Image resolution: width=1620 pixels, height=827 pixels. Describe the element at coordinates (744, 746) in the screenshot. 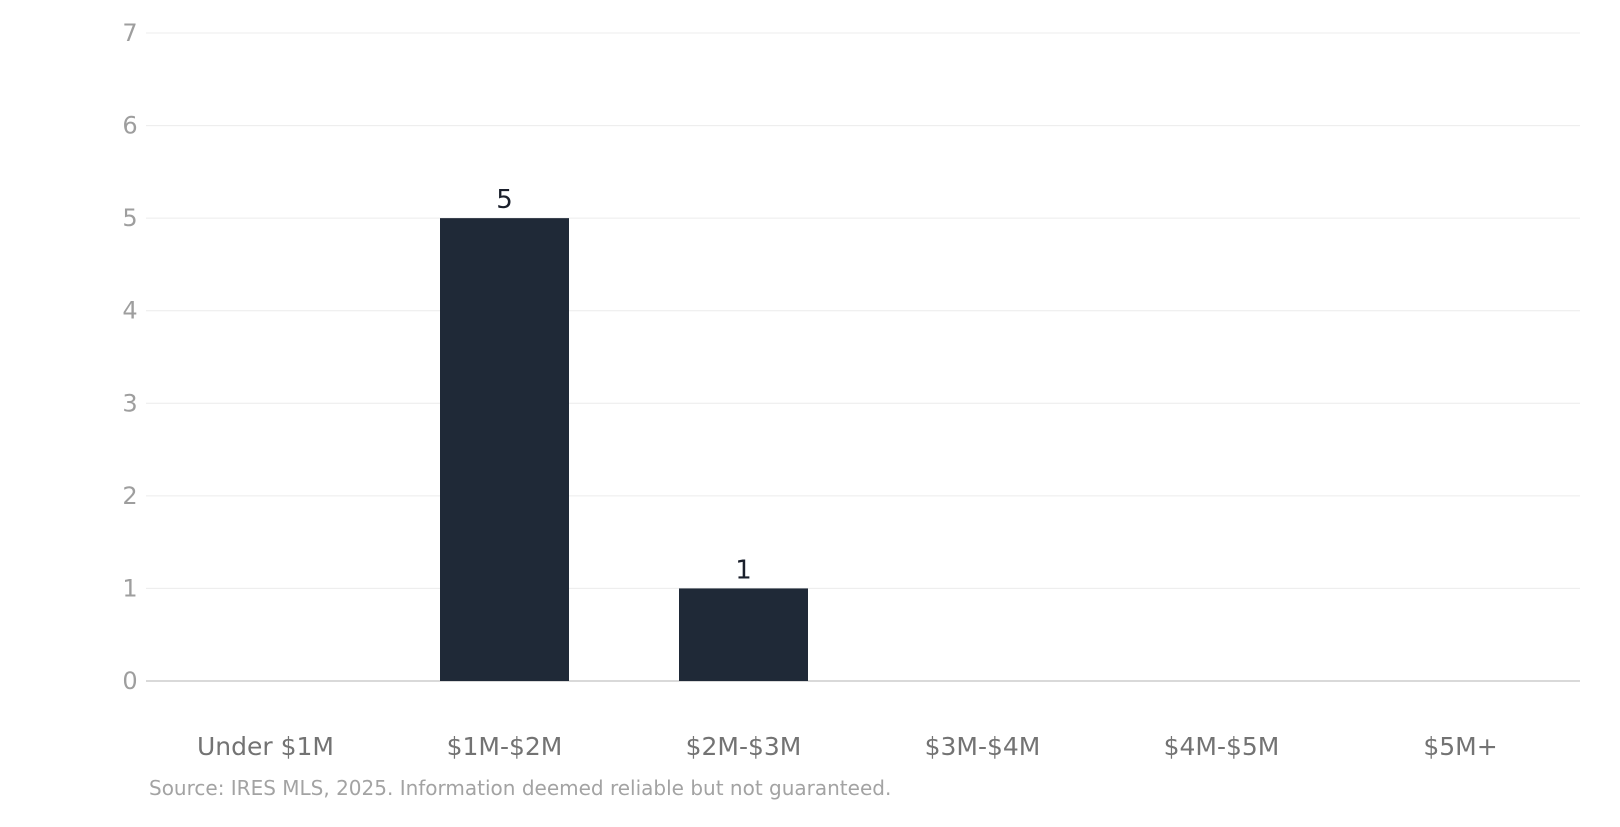

I see `x-category-label: $2M-$3M` at that location.